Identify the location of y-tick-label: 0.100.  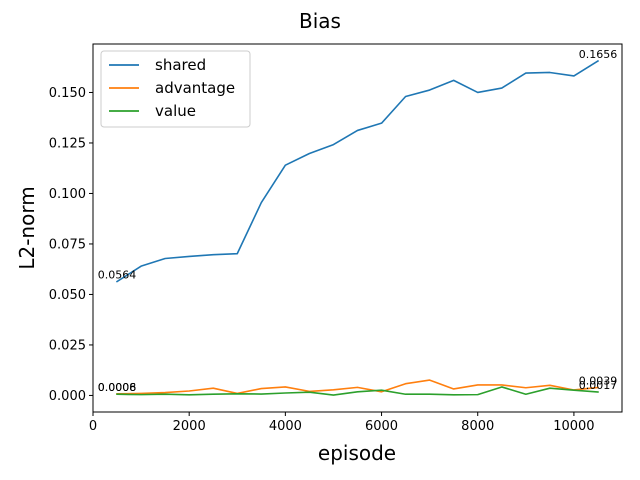
(67, 194).